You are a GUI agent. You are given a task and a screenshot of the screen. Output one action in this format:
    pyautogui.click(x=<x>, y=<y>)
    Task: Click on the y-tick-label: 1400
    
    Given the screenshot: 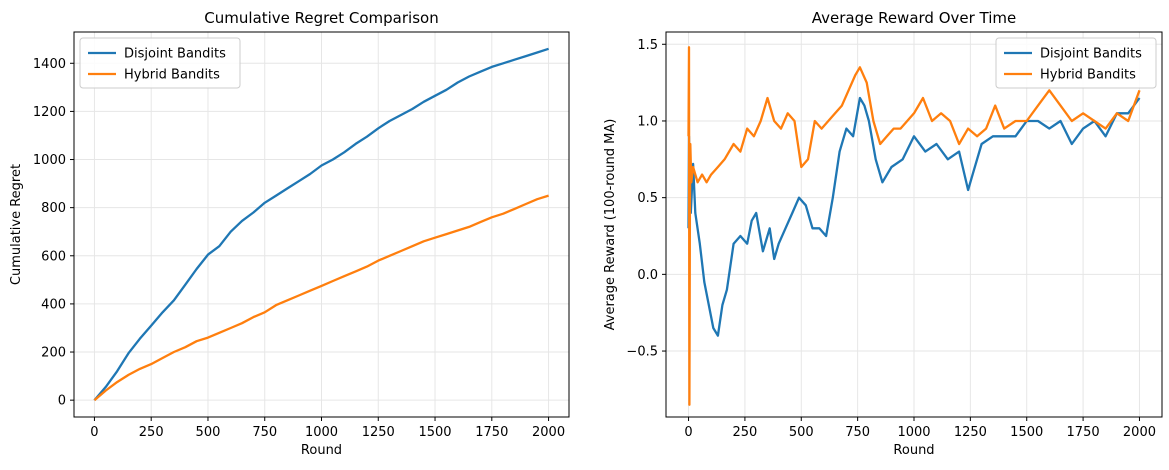 What is the action you would take?
    pyautogui.click(x=49, y=64)
    